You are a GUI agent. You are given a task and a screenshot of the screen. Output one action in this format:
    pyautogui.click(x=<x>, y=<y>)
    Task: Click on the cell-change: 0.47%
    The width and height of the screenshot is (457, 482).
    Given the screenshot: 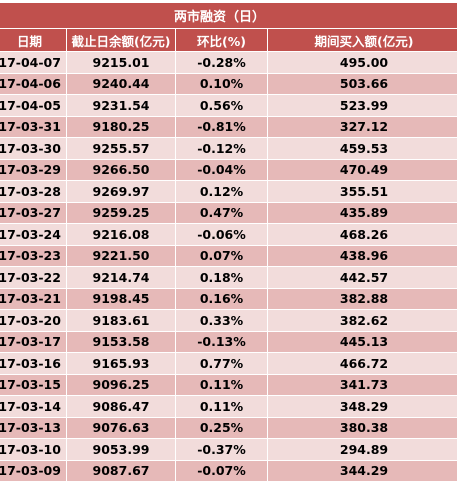 What is the action you would take?
    pyautogui.click(x=222, y=213)
    